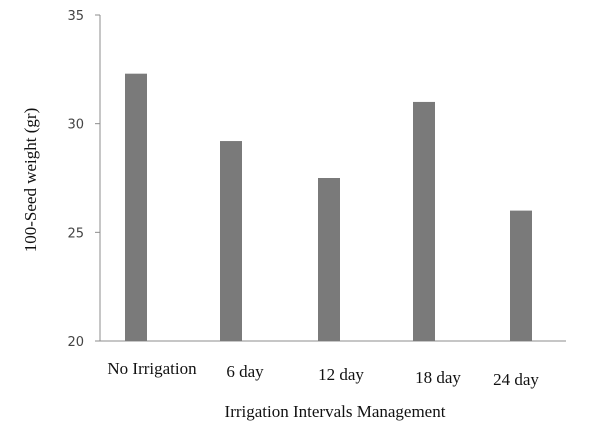 This screenshot has height=427, width=589. What do you see at coordinates (245, 371) in the screenshot?
I see `x-tick-label: 6 day` at bounding box center [245, 371].